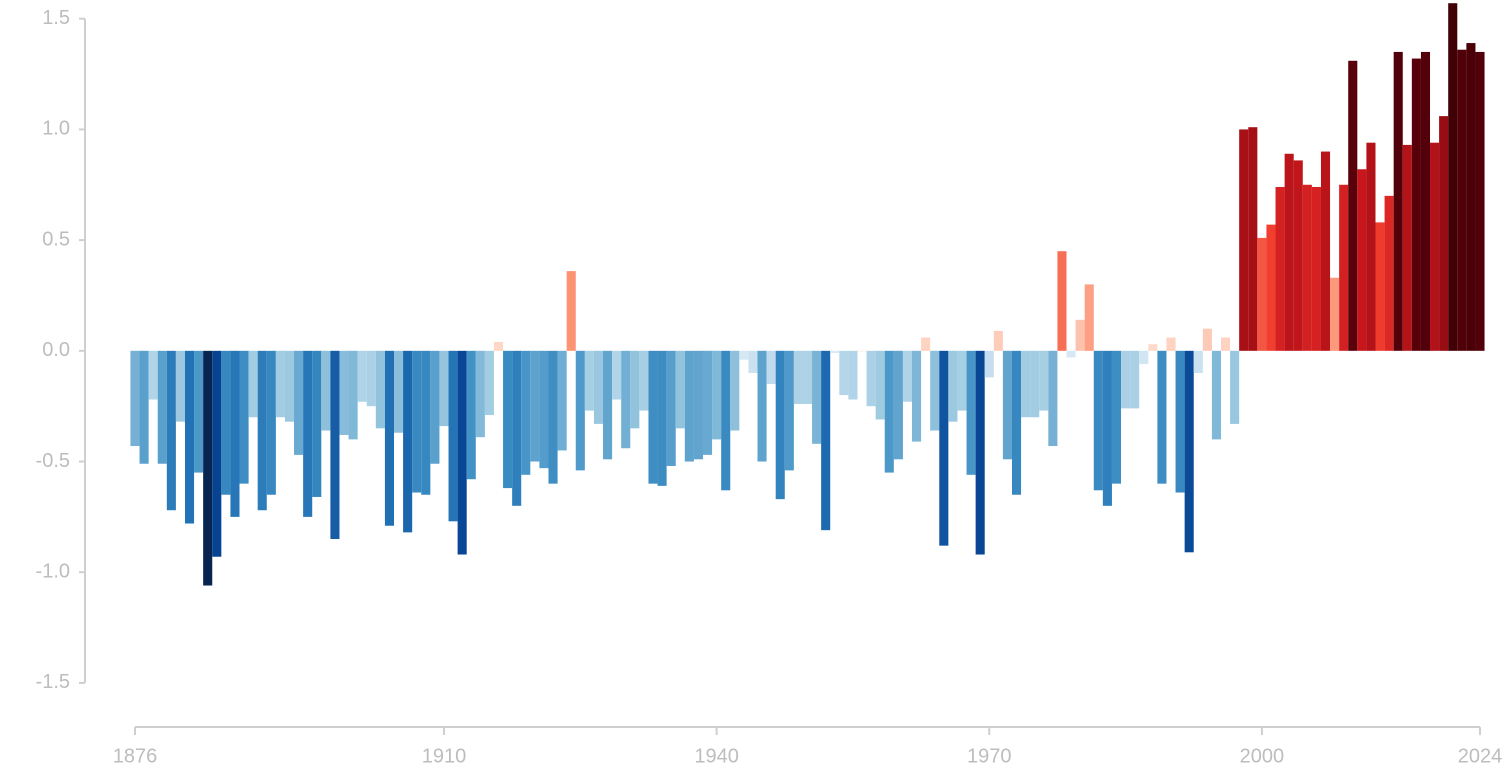 This screenshot has height=781, width=1509. Describe the element at coordinates (1480, 756) in the screenshot. I see `x-tick-label: 2024` at that location.